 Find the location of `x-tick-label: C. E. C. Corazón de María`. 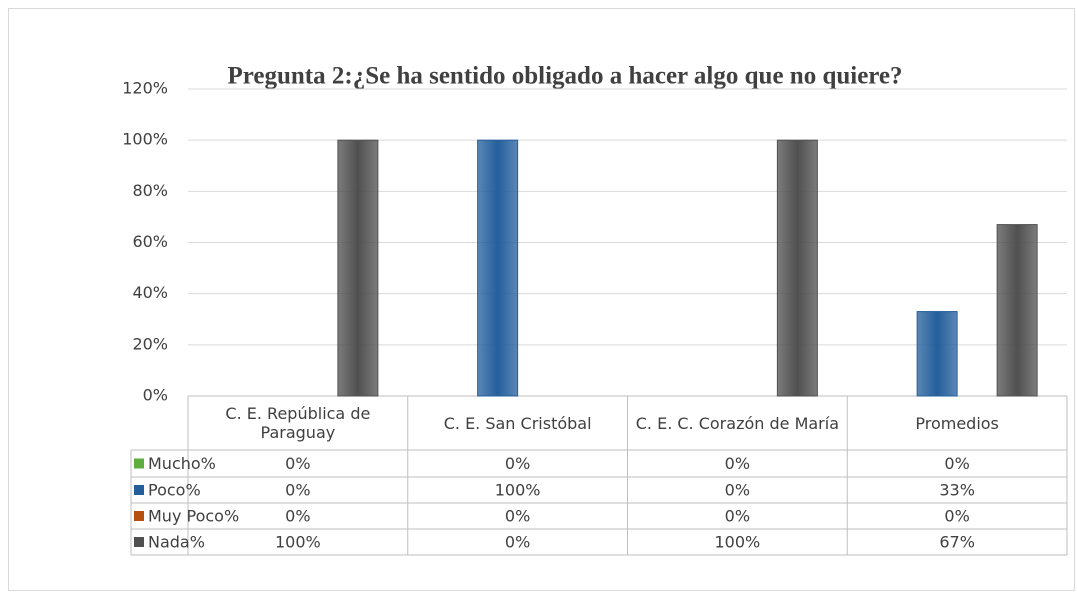

x-tick-label: C. E. C. Corazón de María is located at coordinates (737, 423).